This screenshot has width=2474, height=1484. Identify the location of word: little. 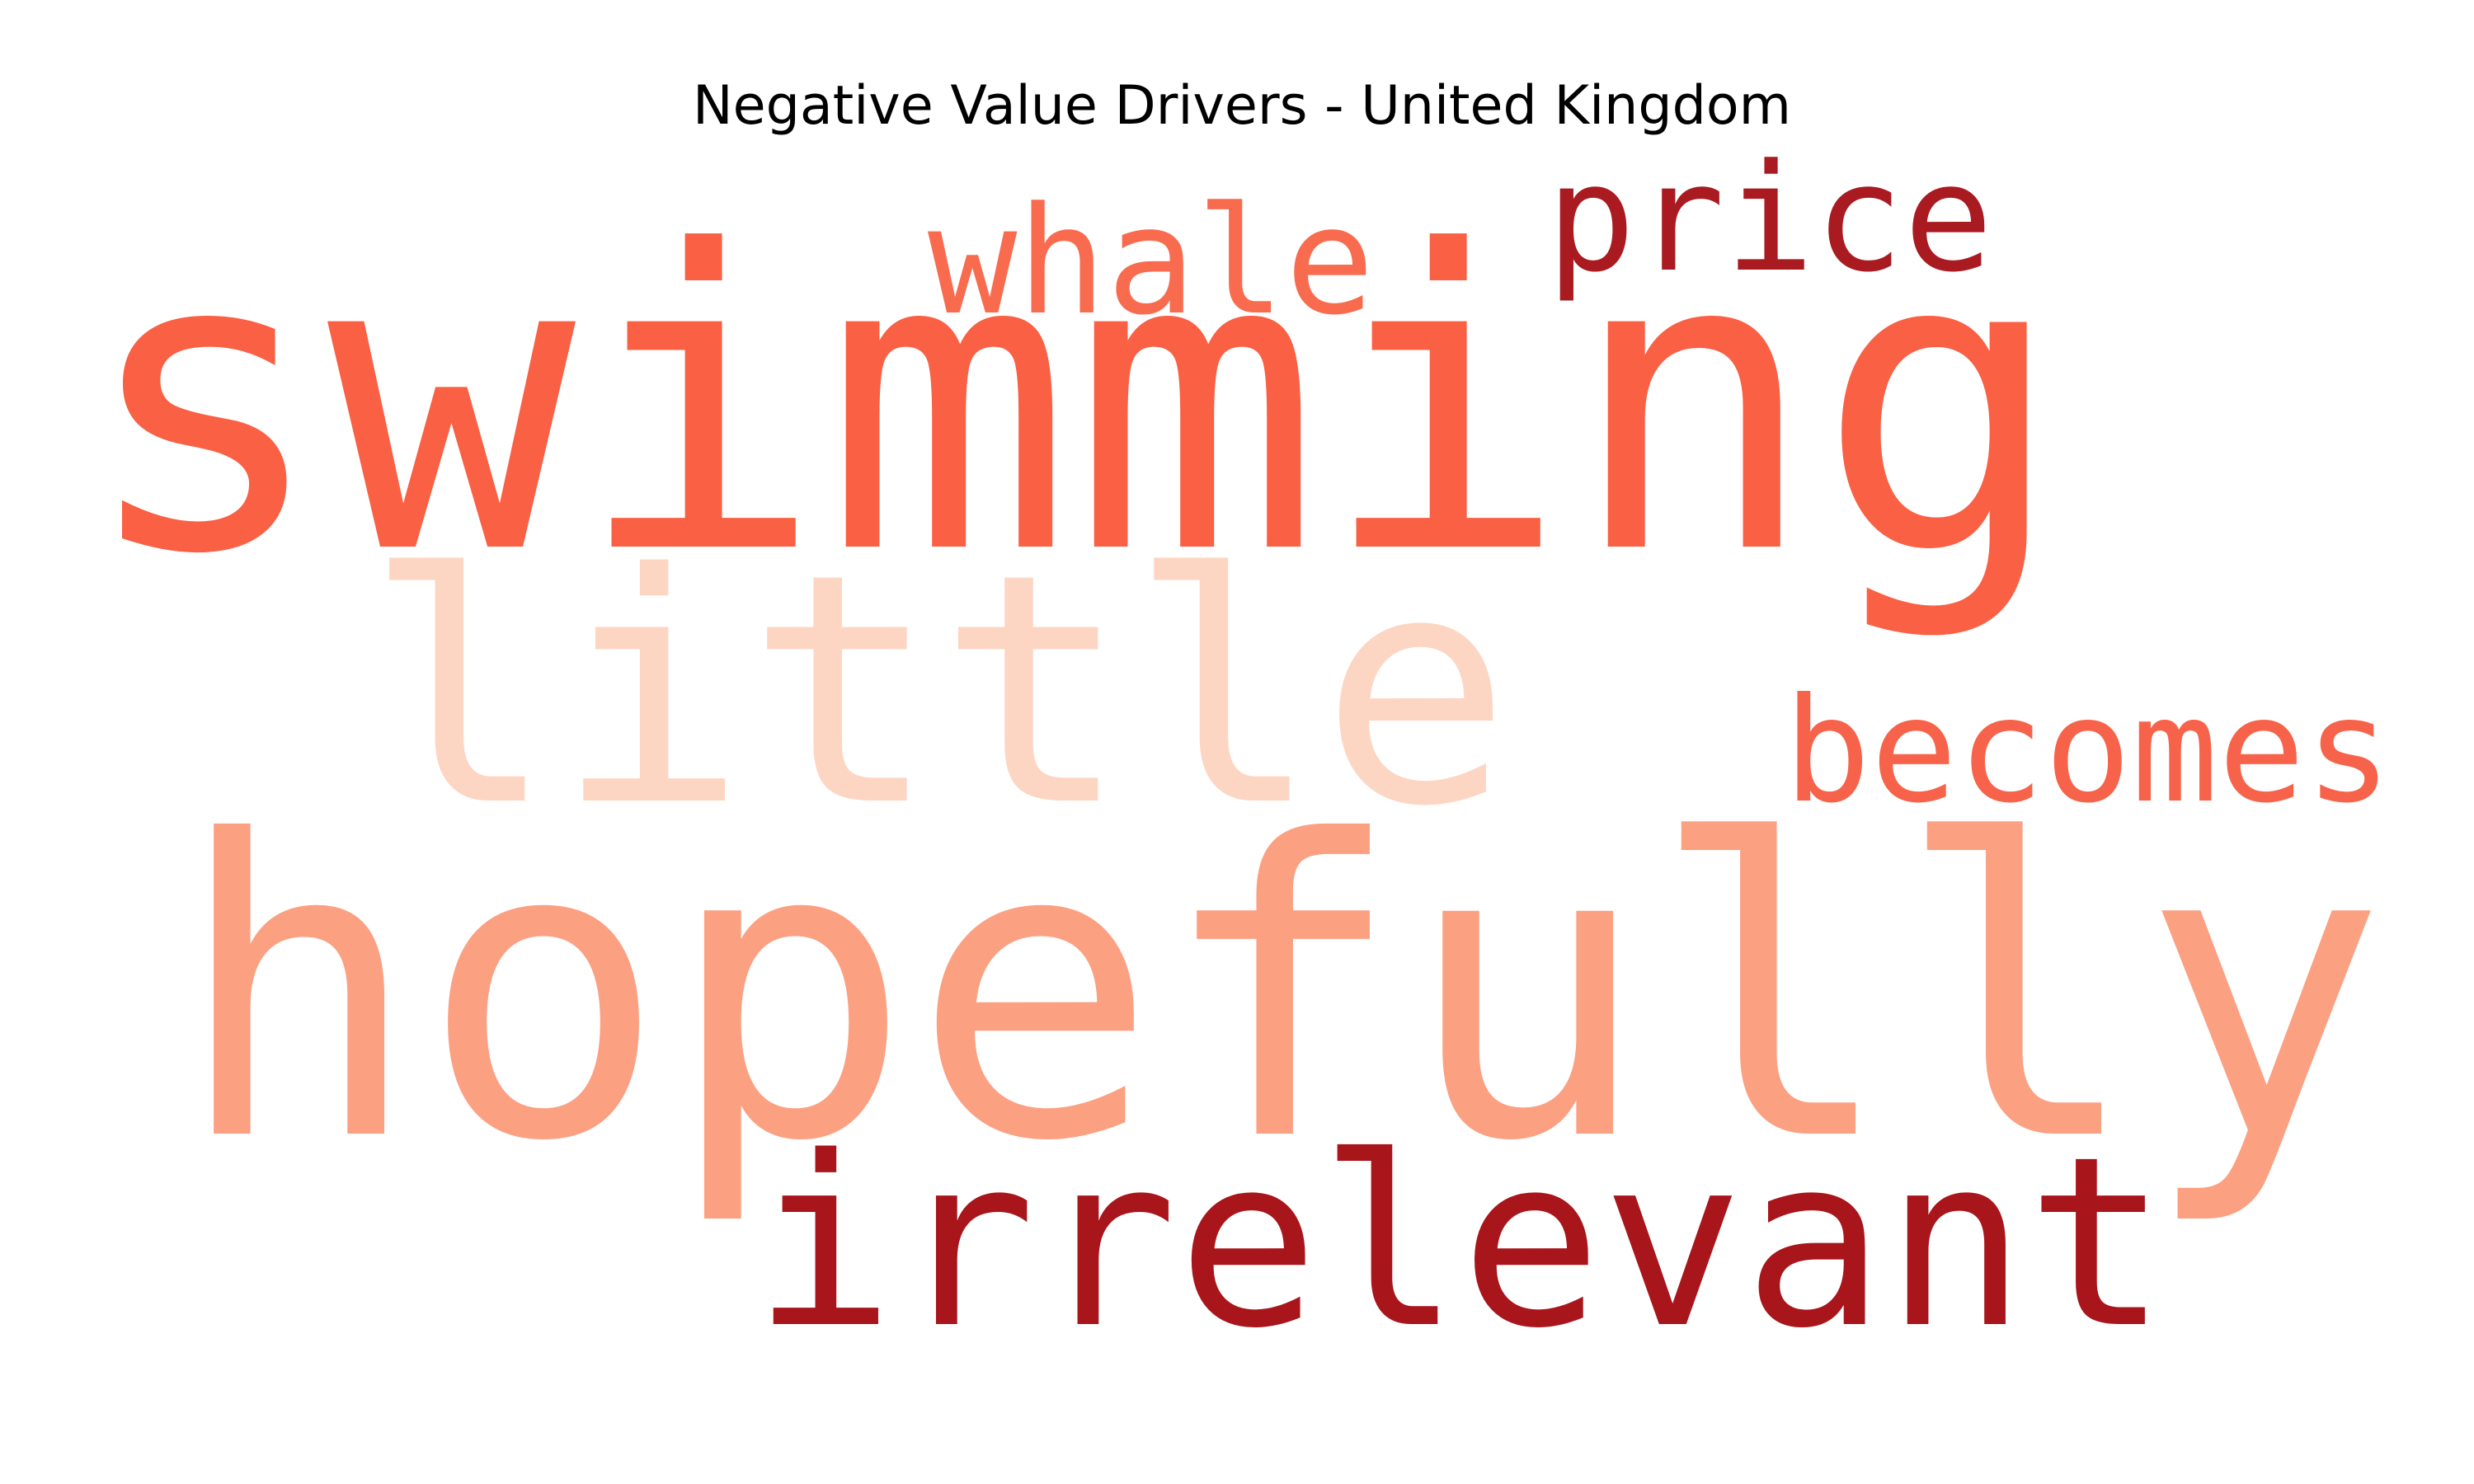
(938, 691).